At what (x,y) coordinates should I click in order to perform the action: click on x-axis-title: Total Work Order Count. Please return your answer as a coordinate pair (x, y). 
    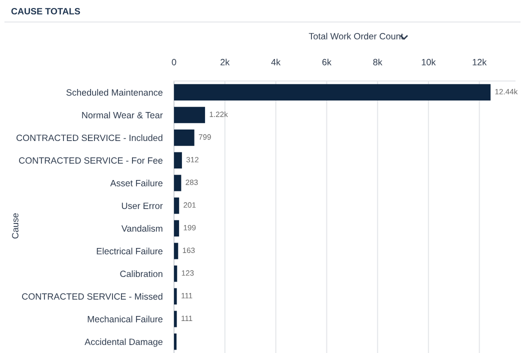
    Looking at the image, I should click on (356, 36).